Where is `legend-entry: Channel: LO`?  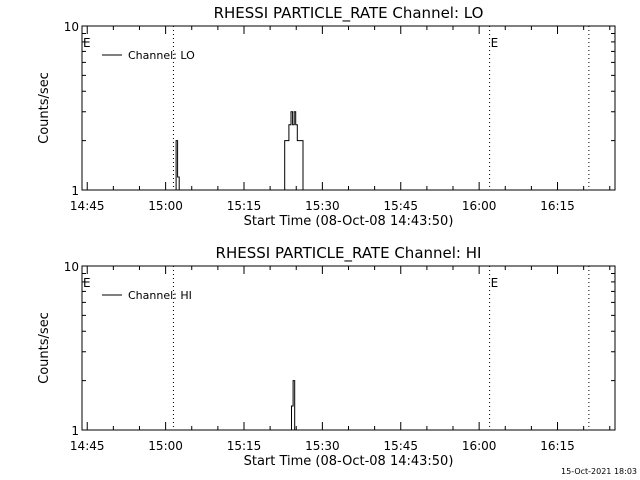 legend-entry: Channel: LO is located at coordinates (161, 55).